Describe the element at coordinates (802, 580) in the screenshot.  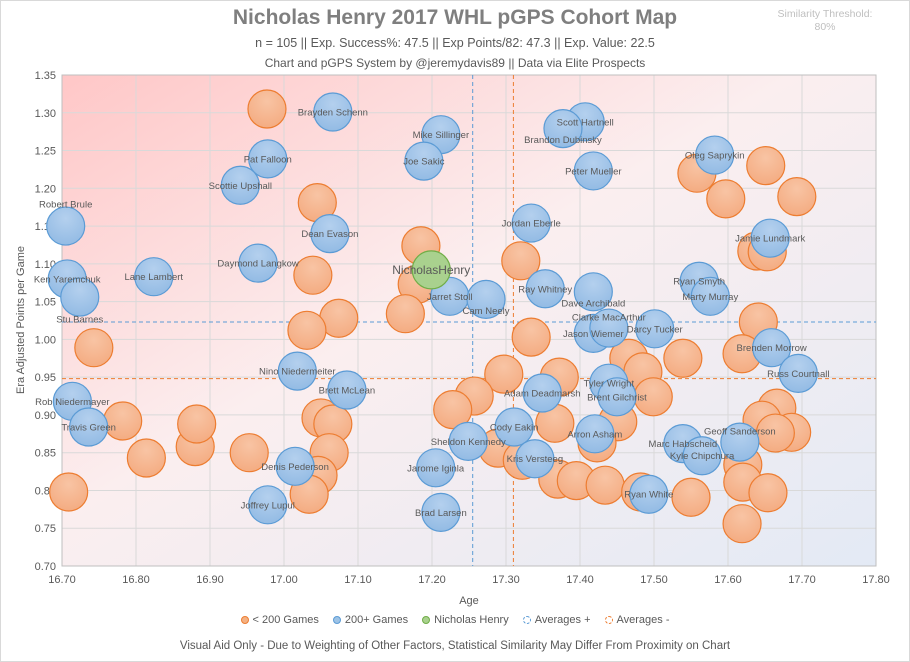
I see `x-tick-label: 17.70` at that location.